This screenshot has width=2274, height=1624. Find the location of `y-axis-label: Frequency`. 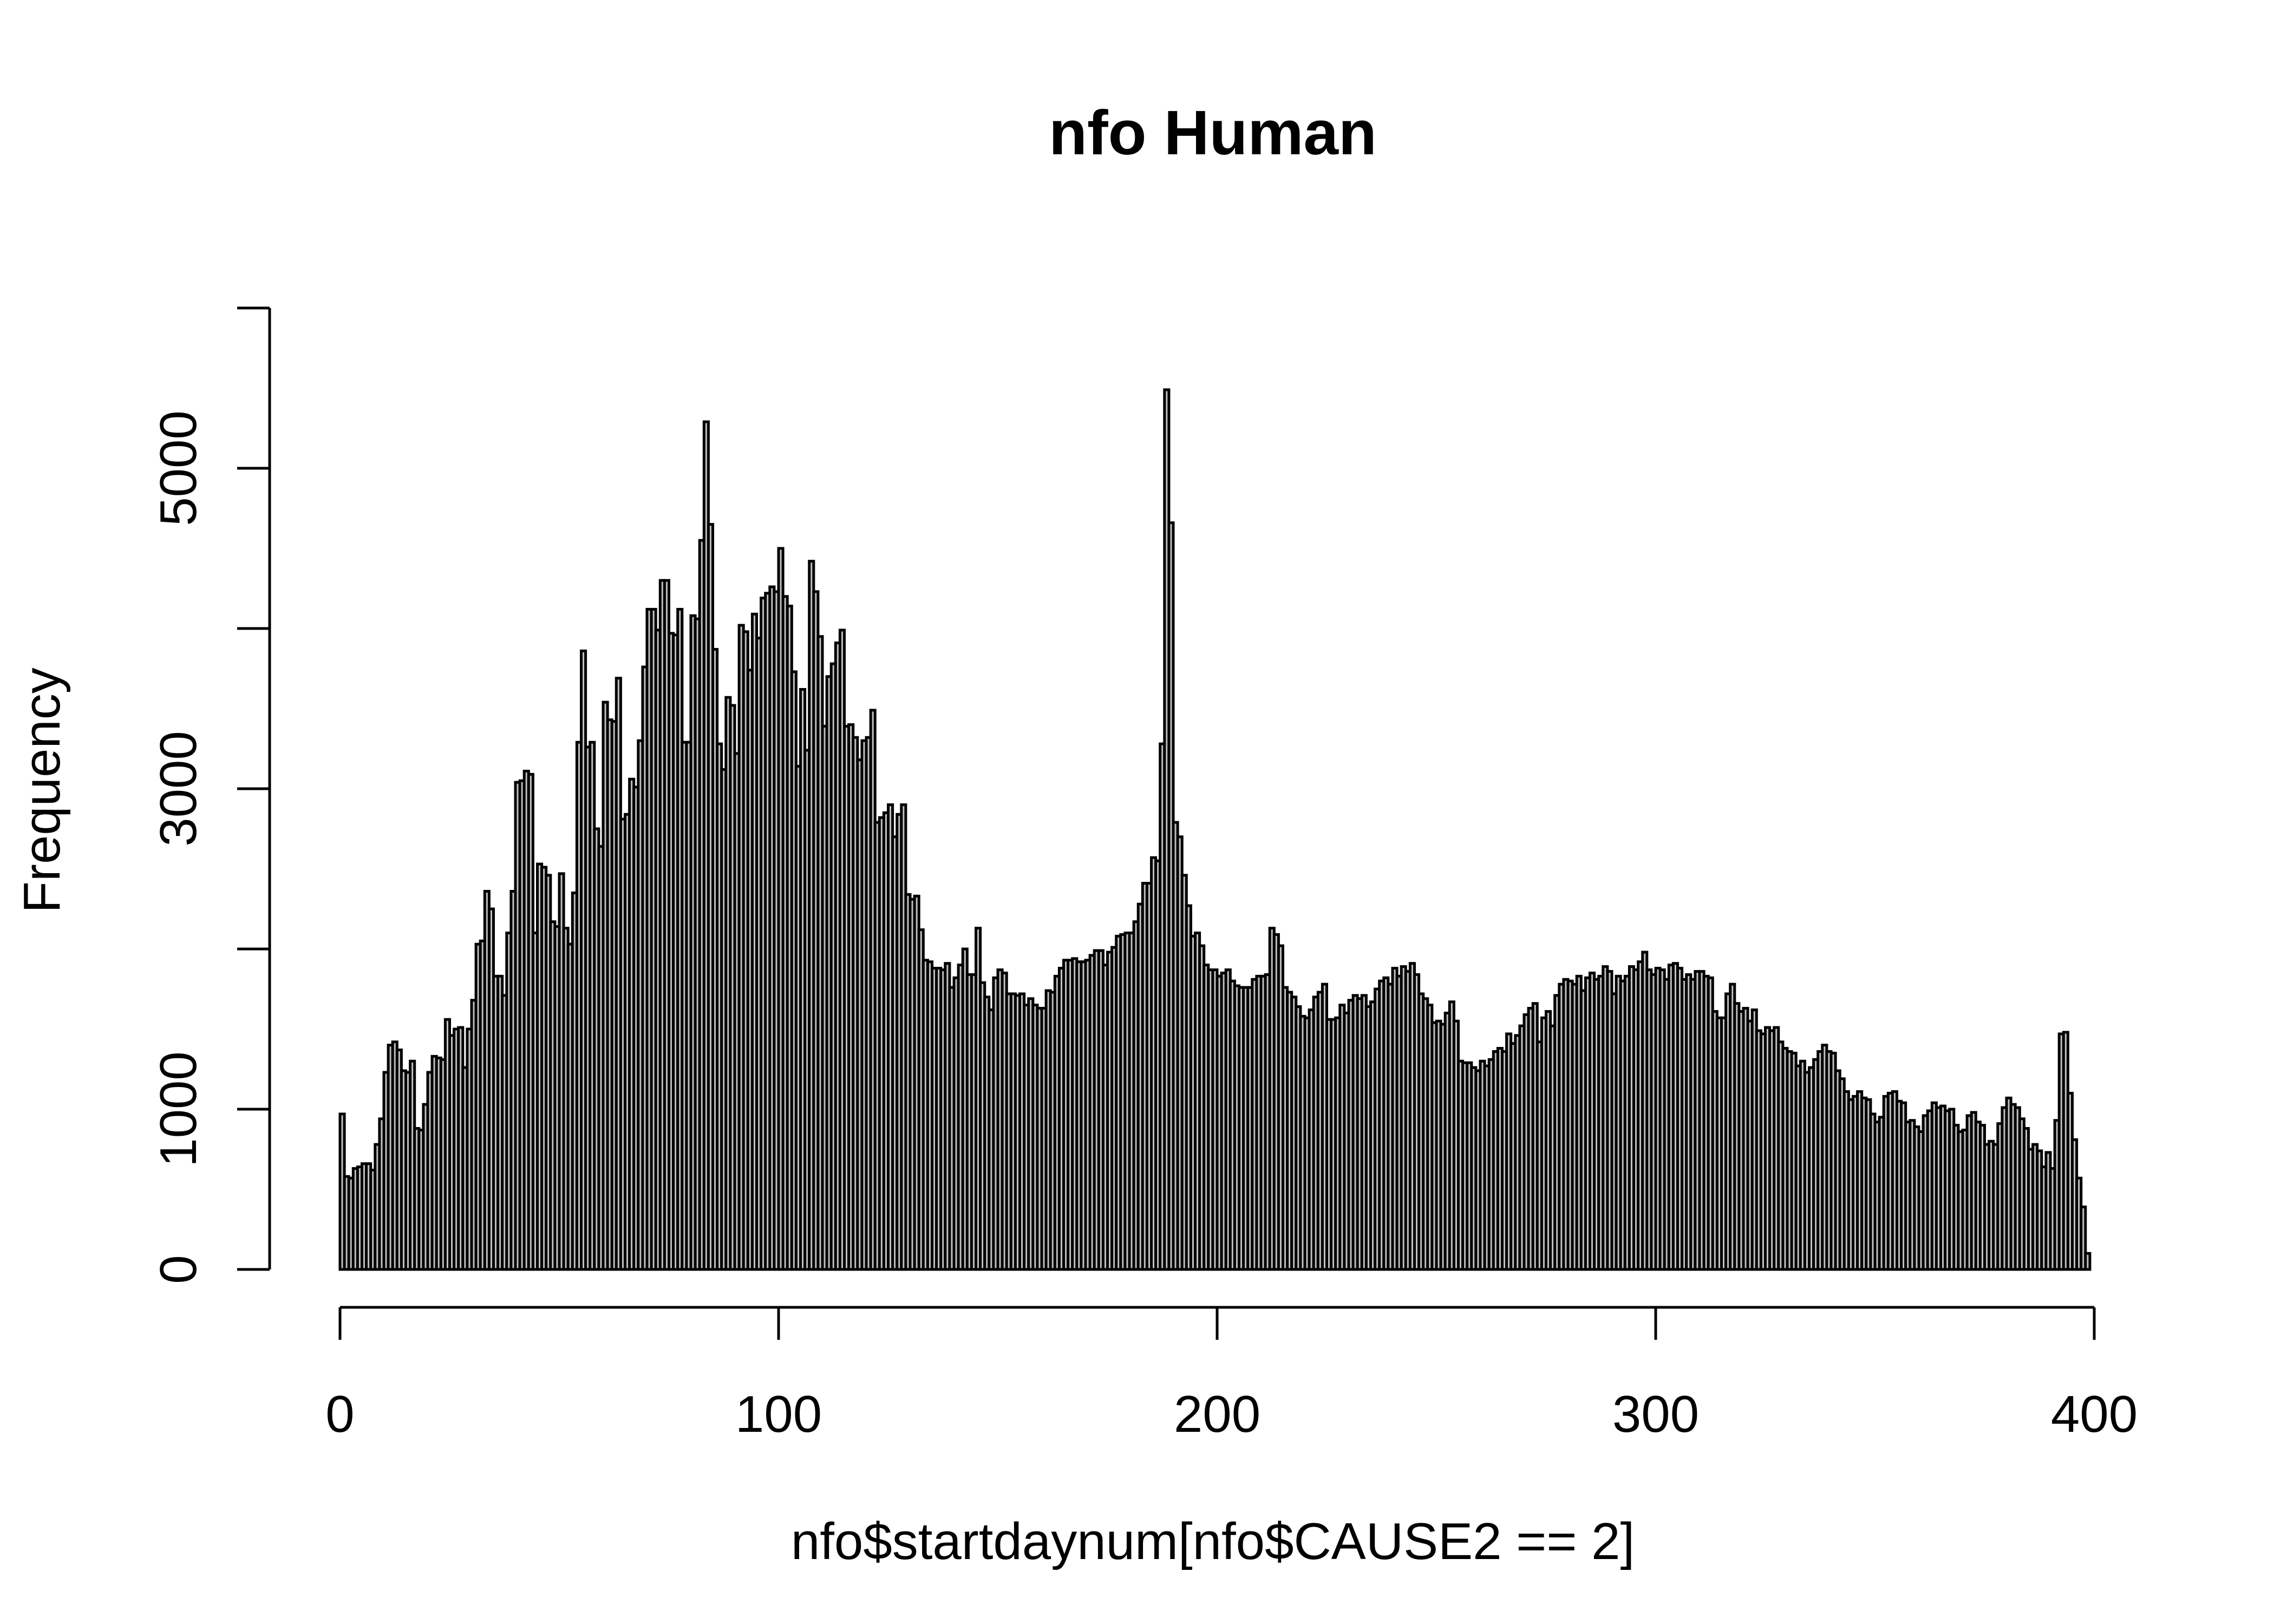

y-axis-label: Frequency is located at coordinates (42, 790).